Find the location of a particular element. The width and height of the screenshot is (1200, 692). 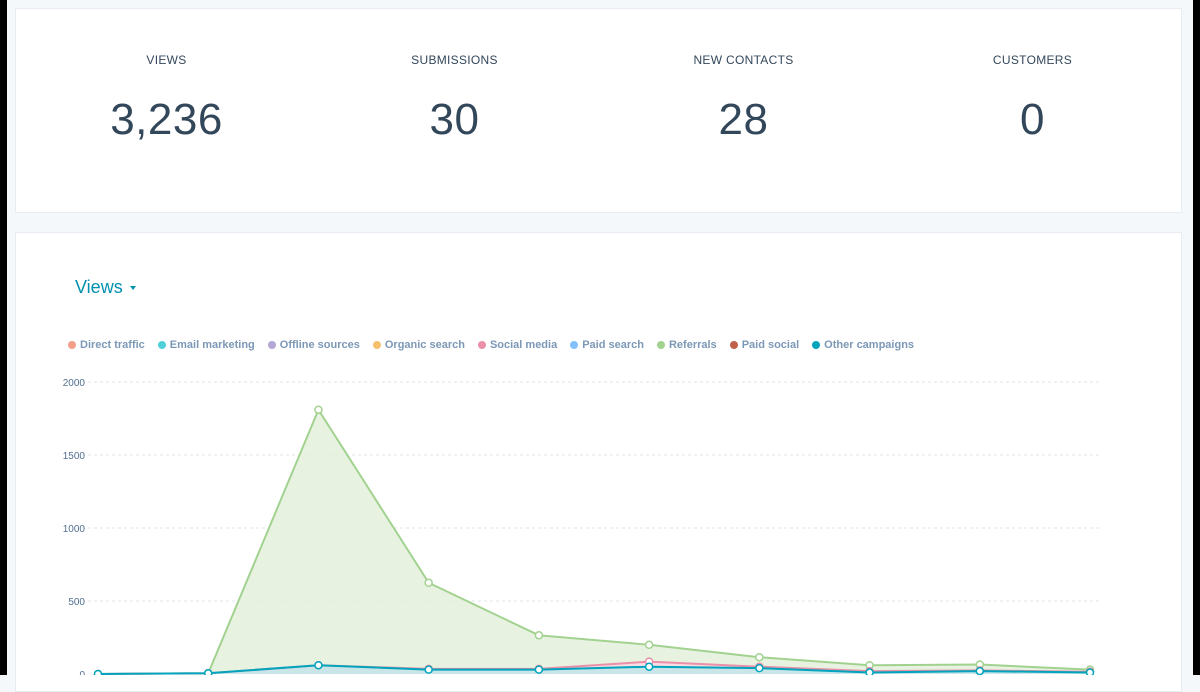

left-edge is located at coordinates (3, 337).